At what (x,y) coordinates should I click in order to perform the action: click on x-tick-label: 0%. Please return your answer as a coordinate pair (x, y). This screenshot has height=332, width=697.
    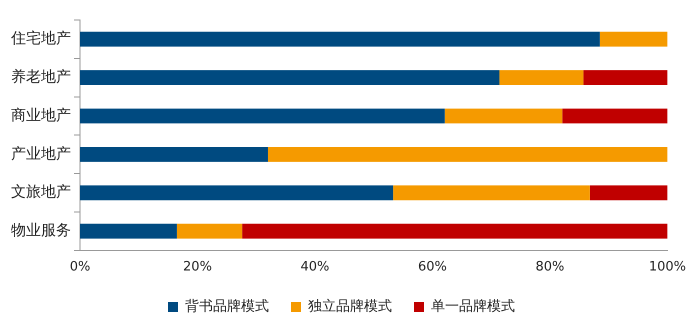
    Looking at the image, I should click on (80, 267).